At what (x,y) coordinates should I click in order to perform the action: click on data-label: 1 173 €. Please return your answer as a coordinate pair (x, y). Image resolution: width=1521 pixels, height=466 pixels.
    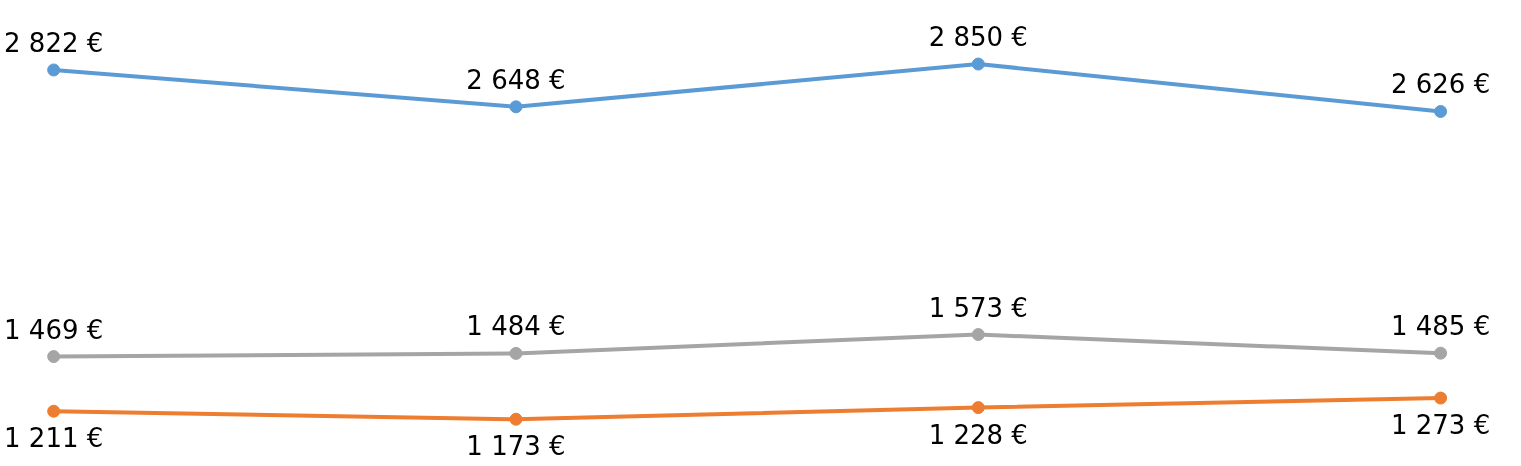
    Looking at the image, I should click on (516, 446).